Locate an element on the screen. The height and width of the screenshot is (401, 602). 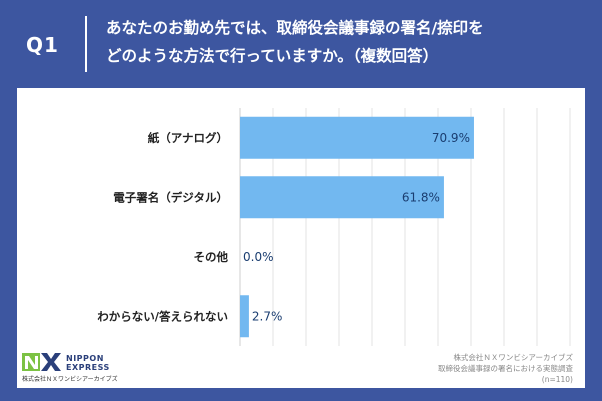
category-label-1: 電子署名（デジタル） is located at coordinates (170, 197).